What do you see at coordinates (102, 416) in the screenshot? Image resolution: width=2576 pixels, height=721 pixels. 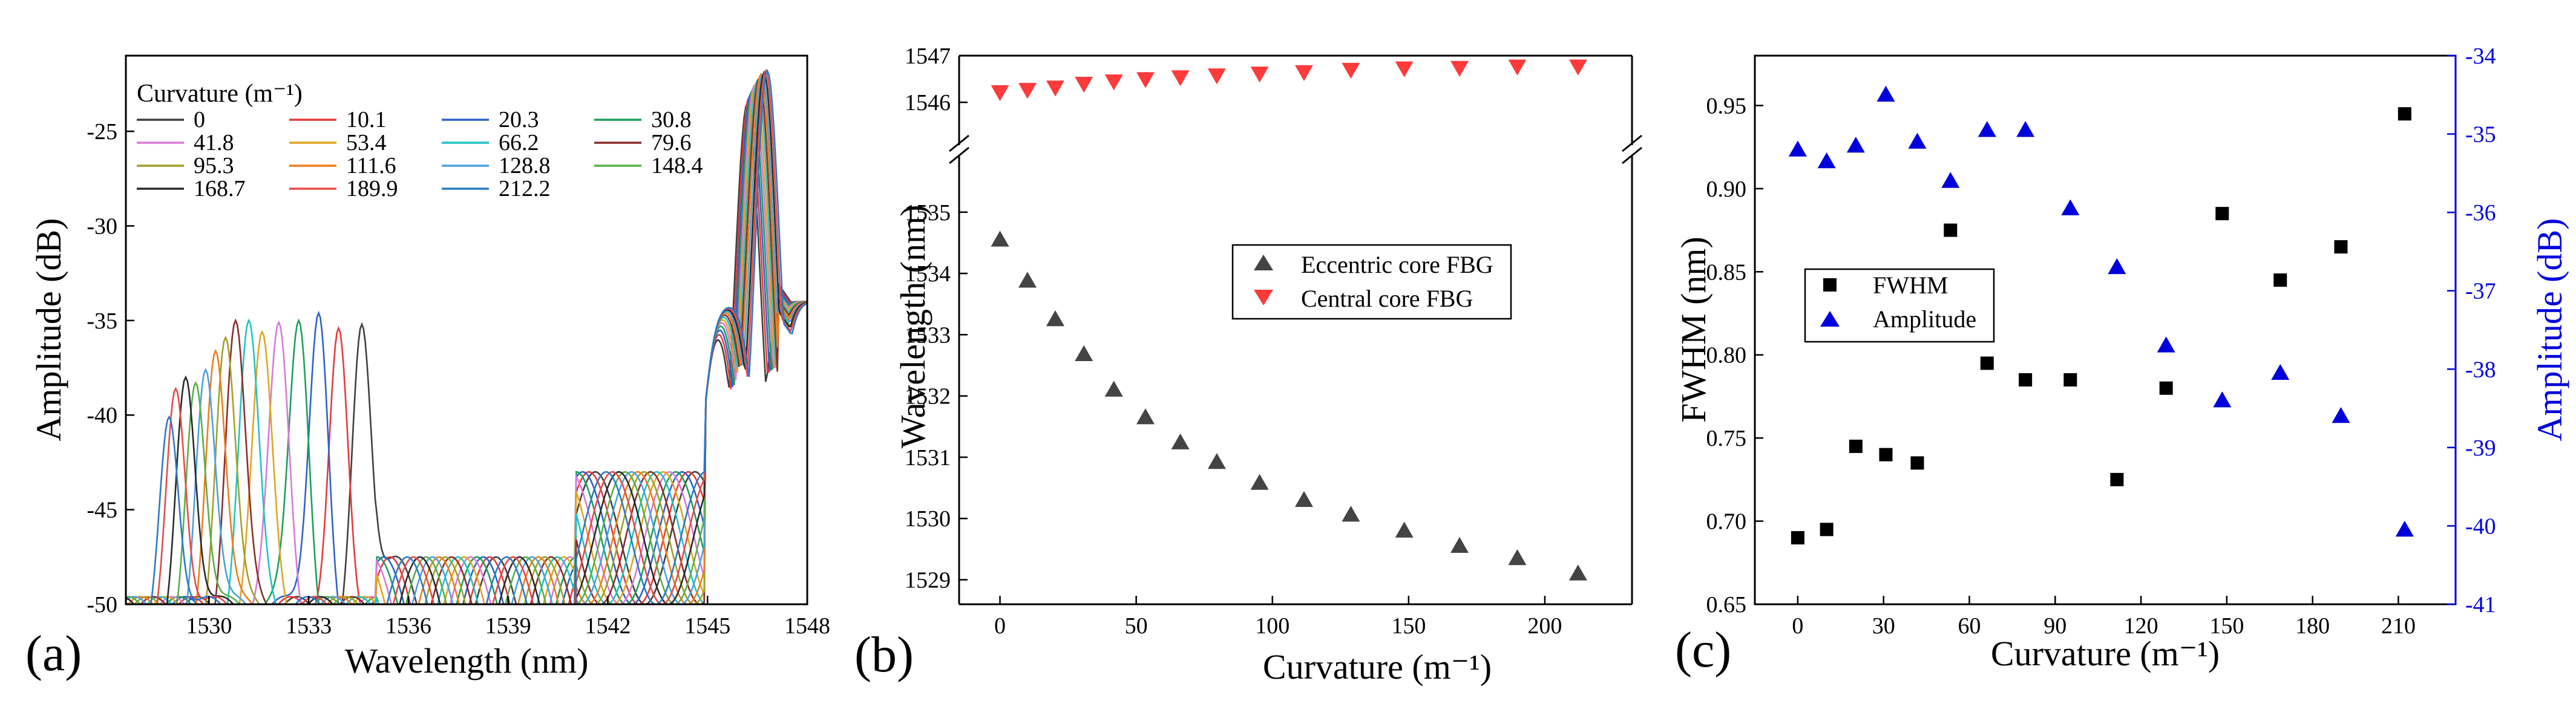 I see `panel-a-y-tick-label: -40` at bounding box center [102, 416].